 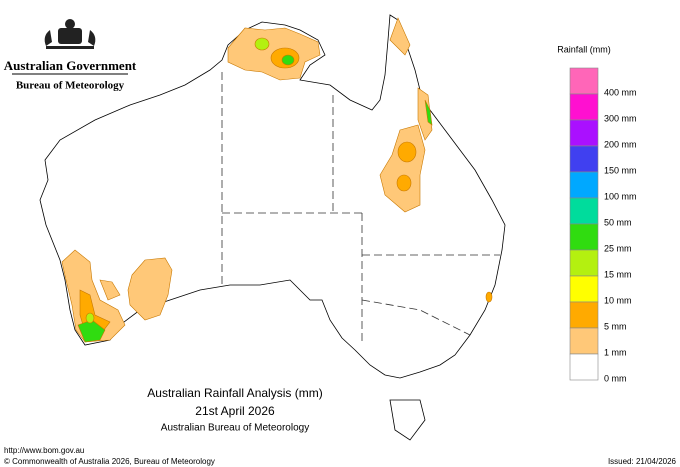 What do you see at coordinates (620, 92) in the screenshot?
I see `legend-label: 400 mm` at bounding box center [620, 92].